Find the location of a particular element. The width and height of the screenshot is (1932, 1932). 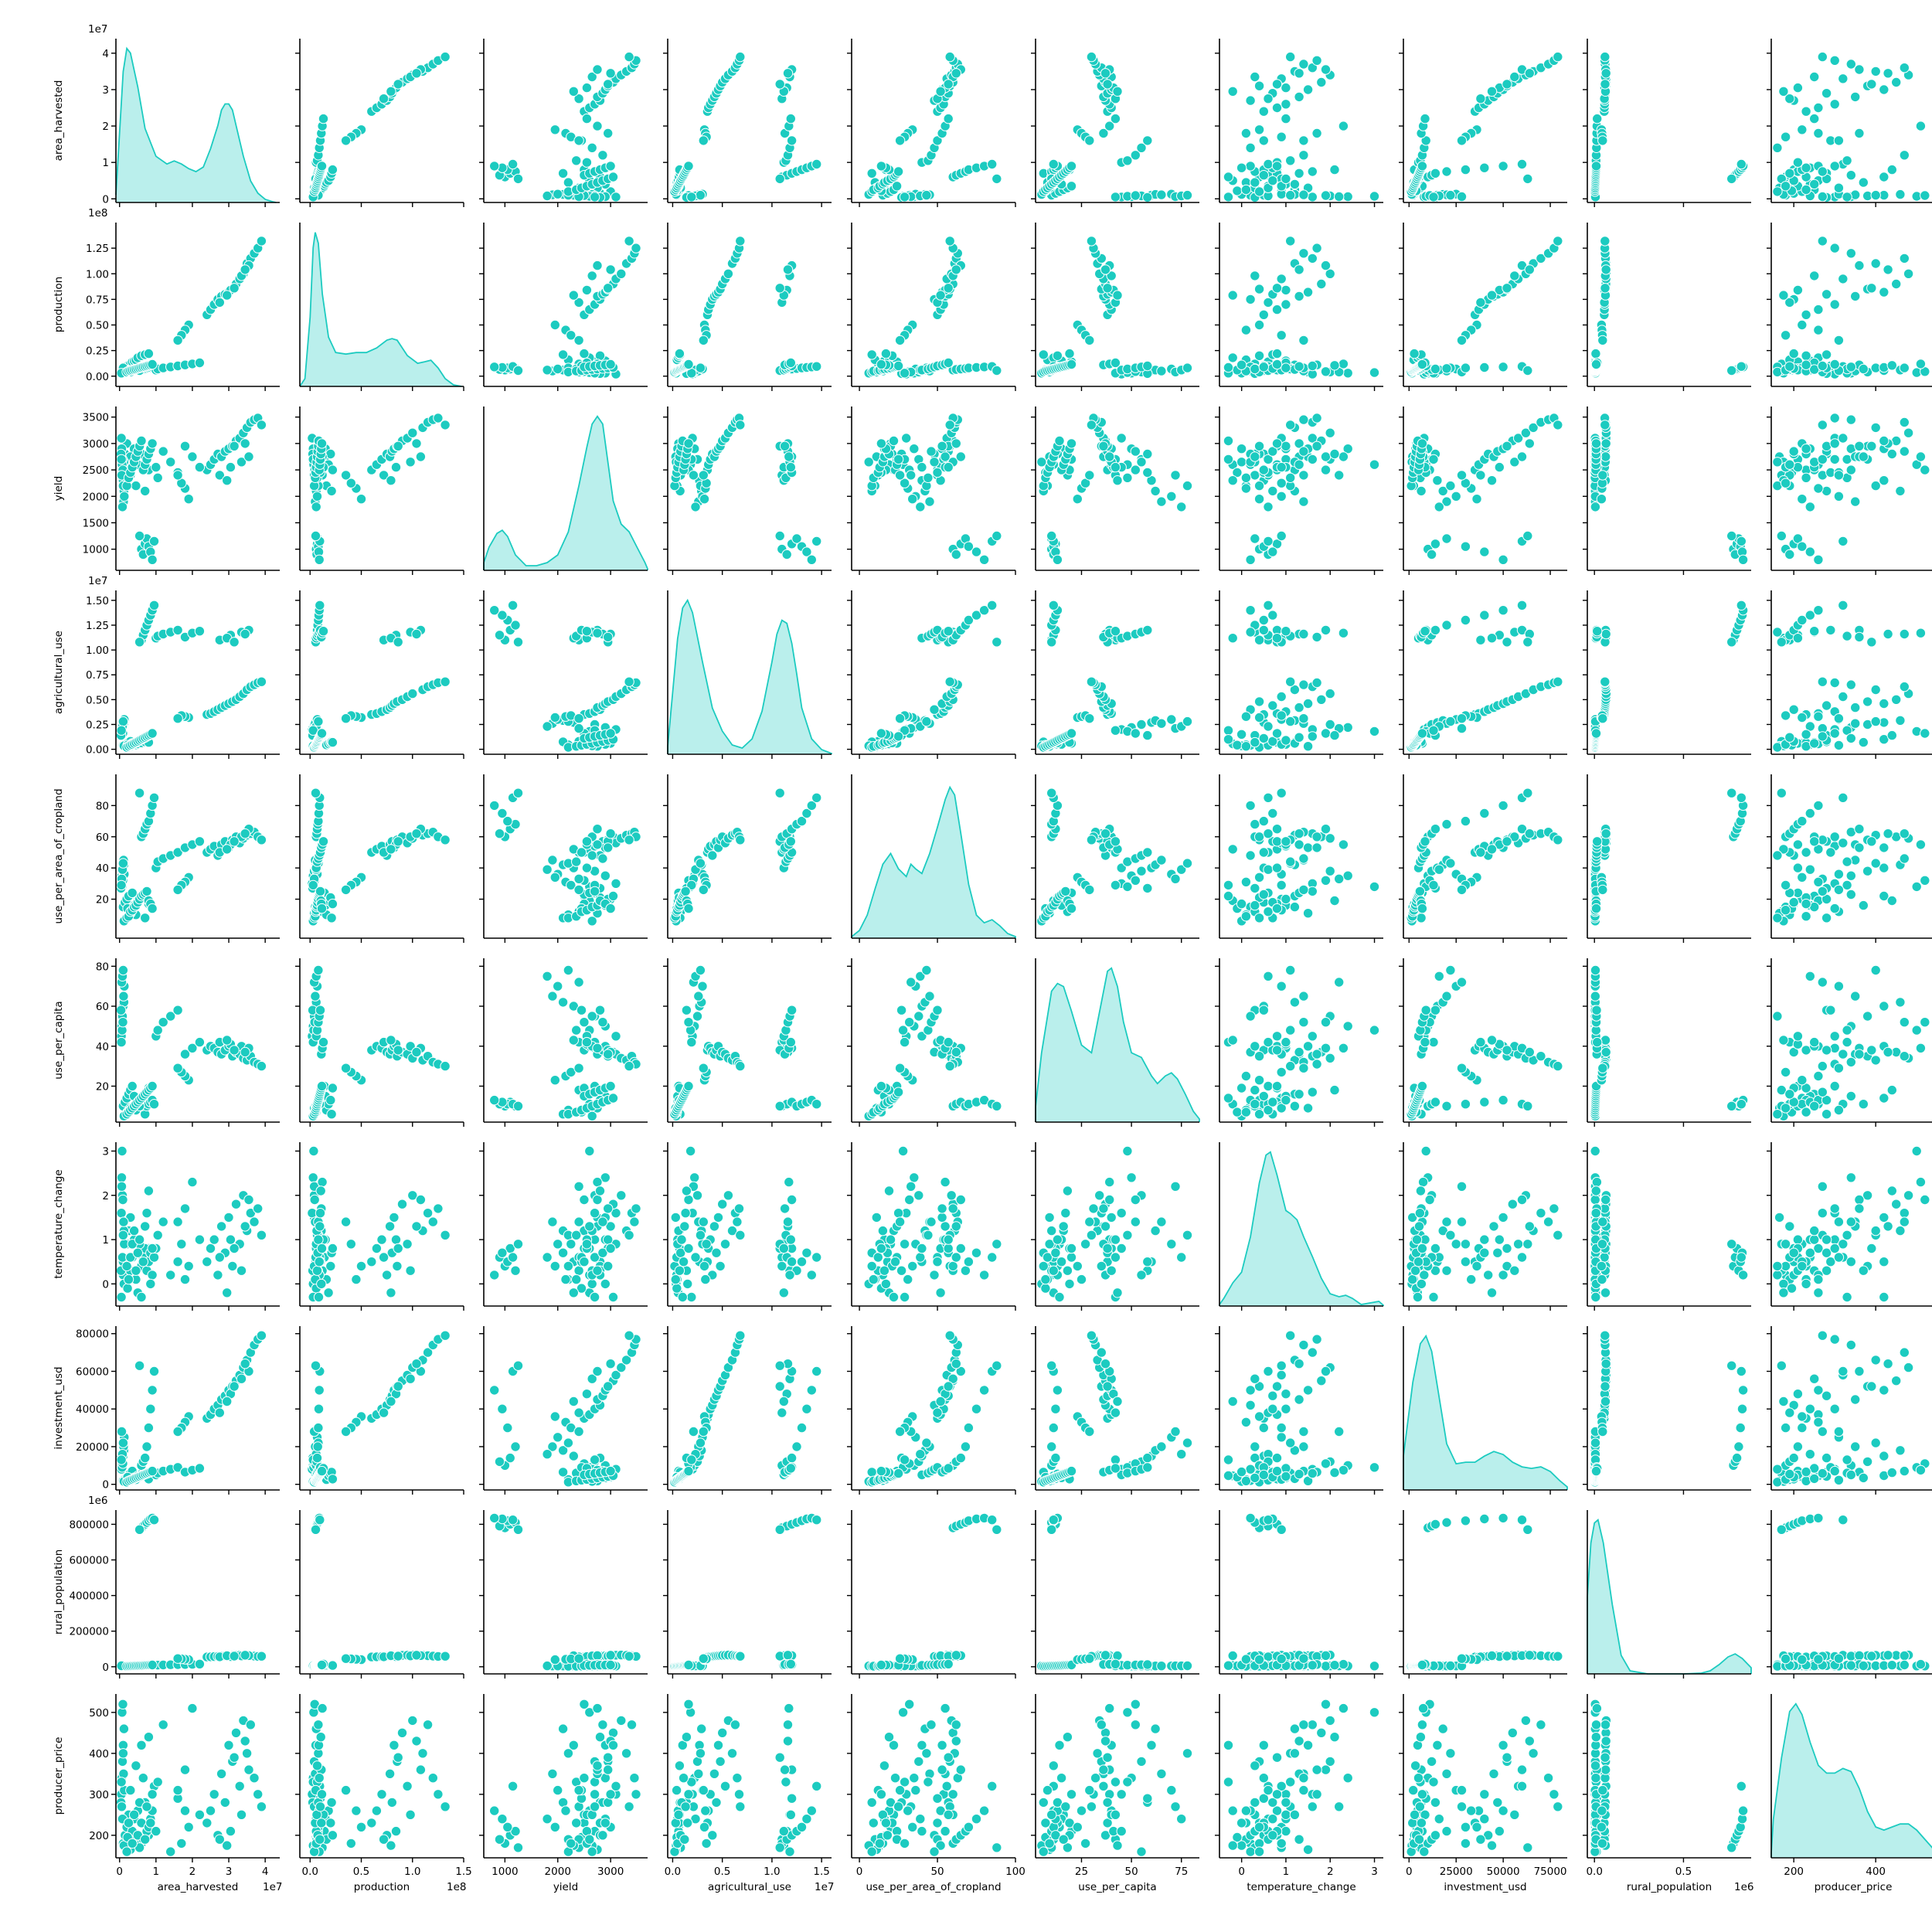

subplot-agricultural_use-vs-use_per_capita is located at coordinates (1115, 674).